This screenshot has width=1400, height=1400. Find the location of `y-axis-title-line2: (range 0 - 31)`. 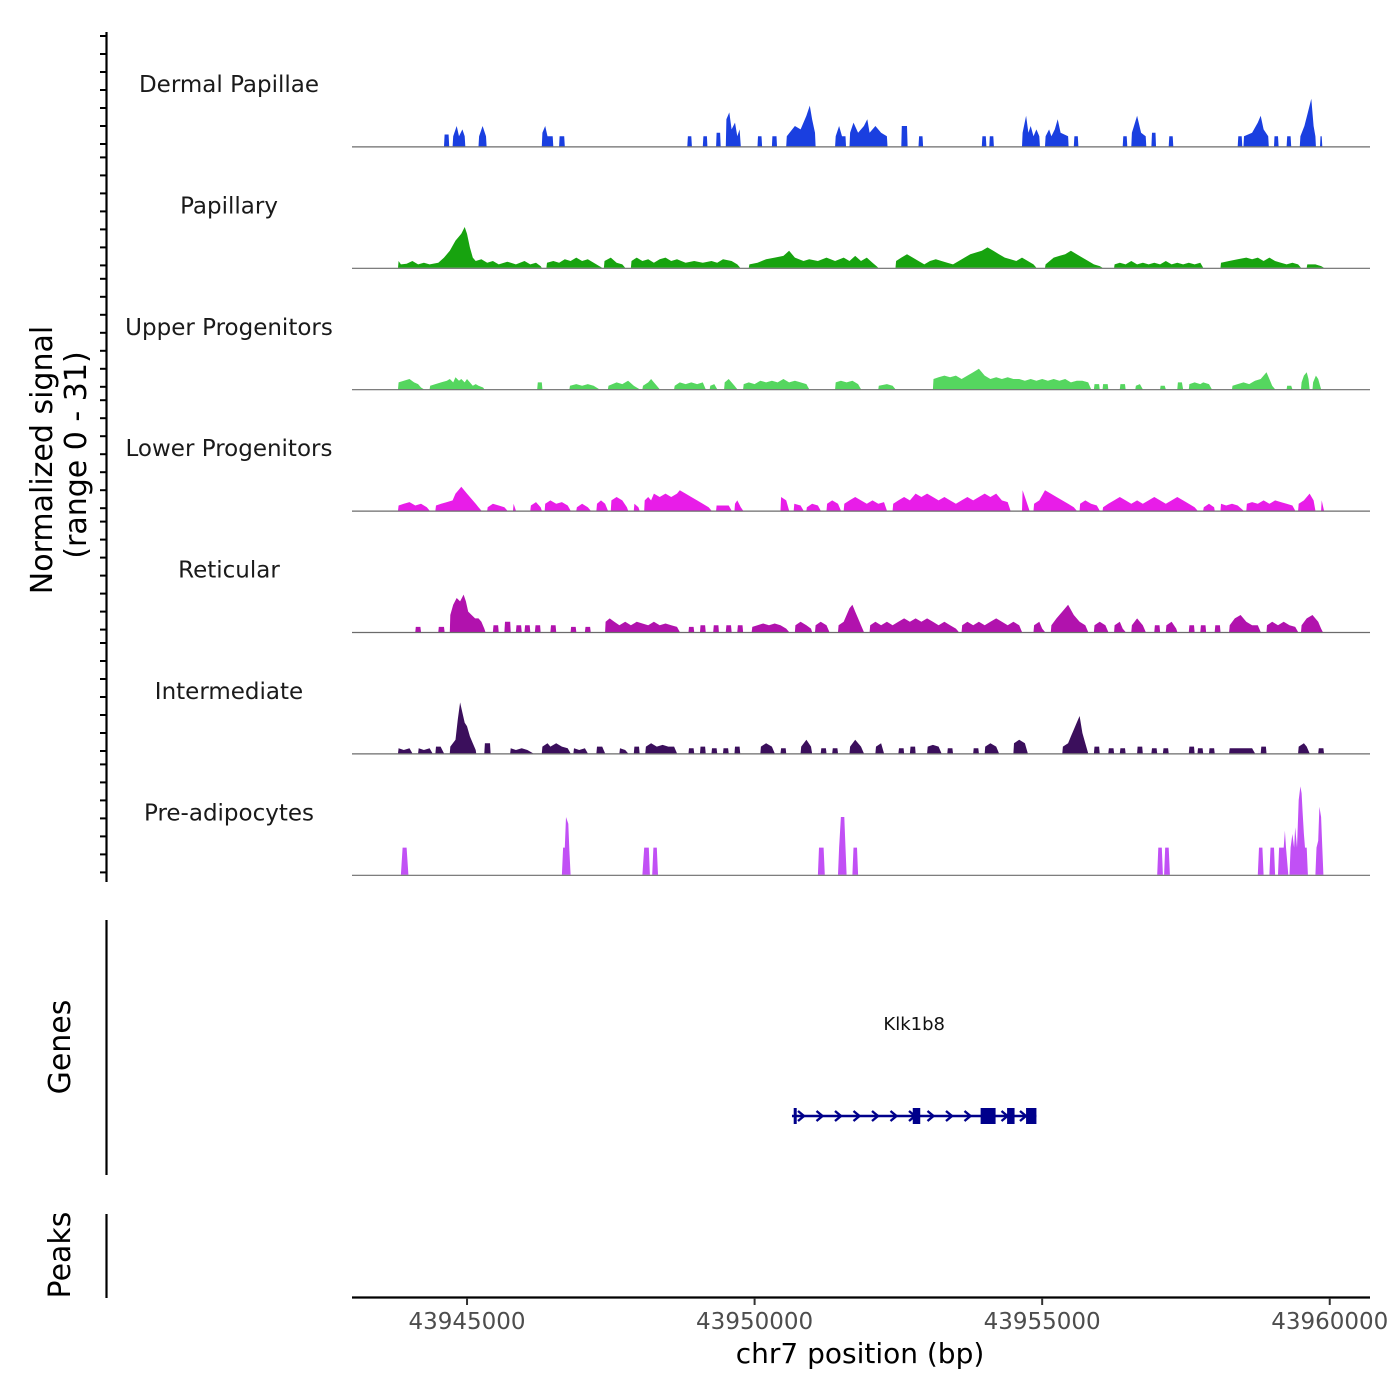

y-axis-title-line2: (range 0 - 31) is located at coordinates (76, 454).